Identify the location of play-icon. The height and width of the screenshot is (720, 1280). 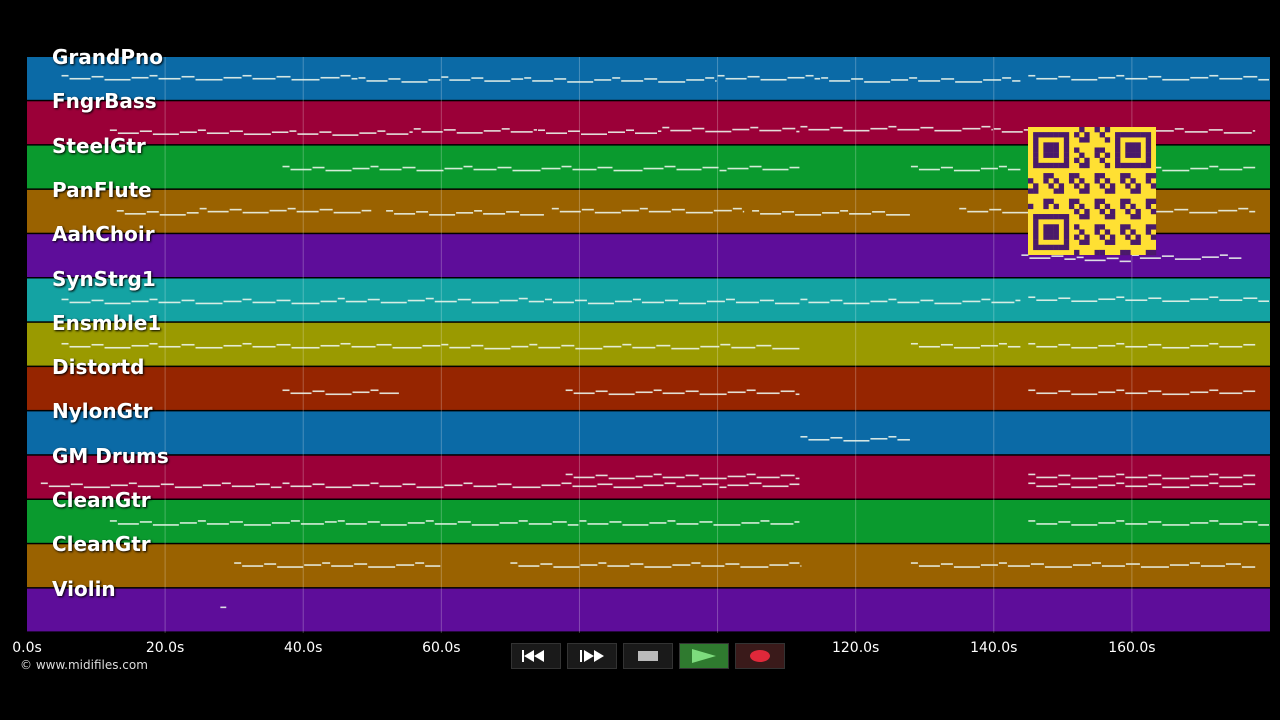
(704, 656).